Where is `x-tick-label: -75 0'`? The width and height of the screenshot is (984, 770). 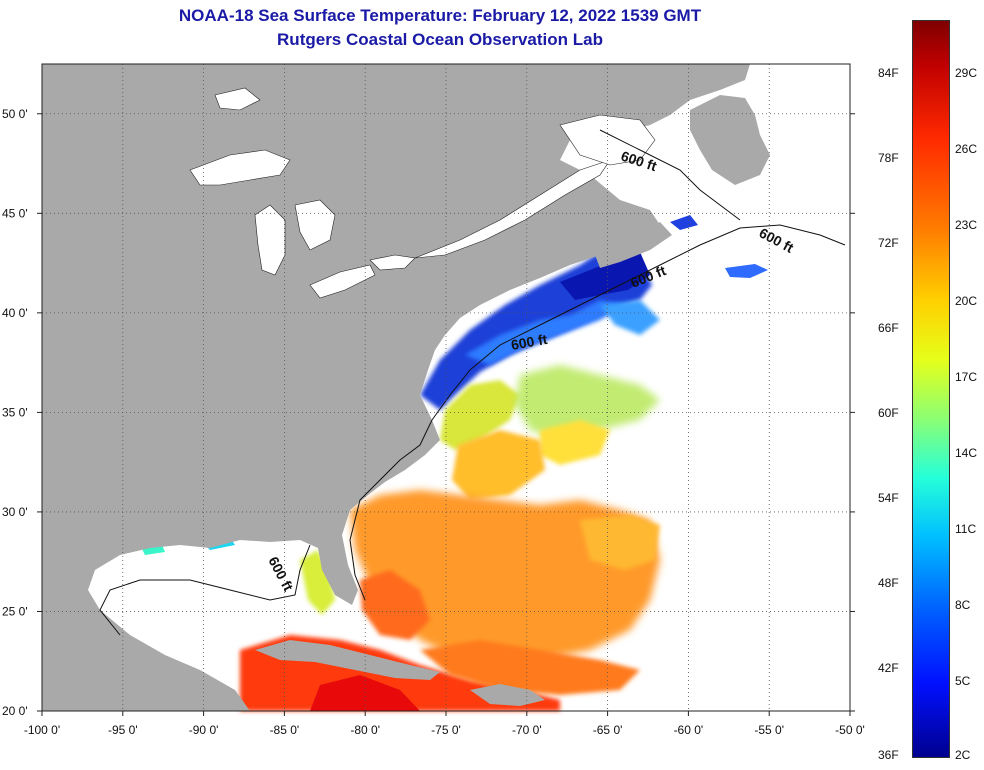
x-tick-label: -75 0' is located at coordinates (446, 730).